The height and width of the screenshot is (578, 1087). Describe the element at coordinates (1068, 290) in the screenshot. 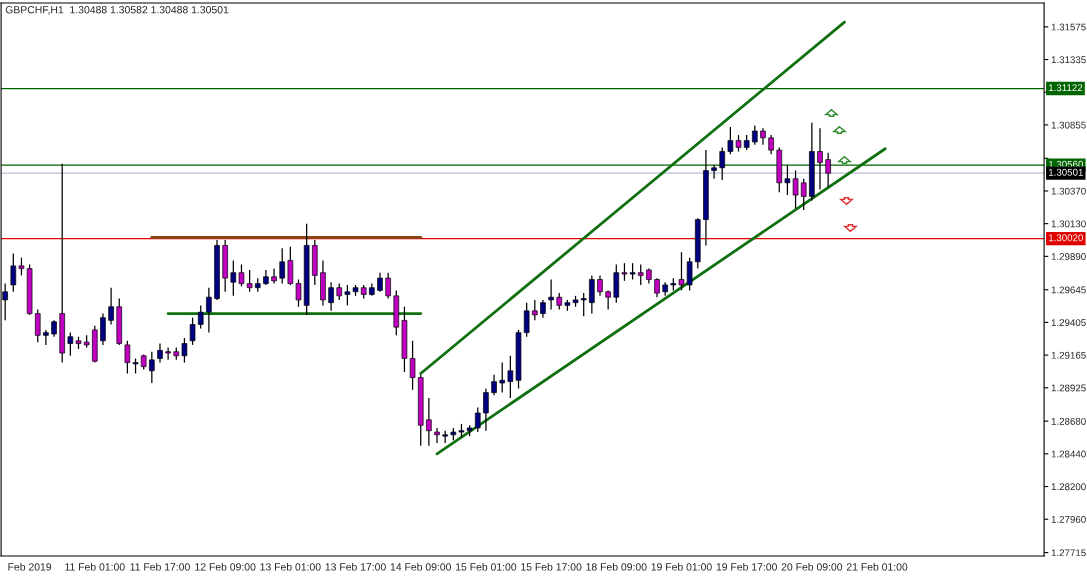

I see `y-tick-label: 1.29645` at that location.